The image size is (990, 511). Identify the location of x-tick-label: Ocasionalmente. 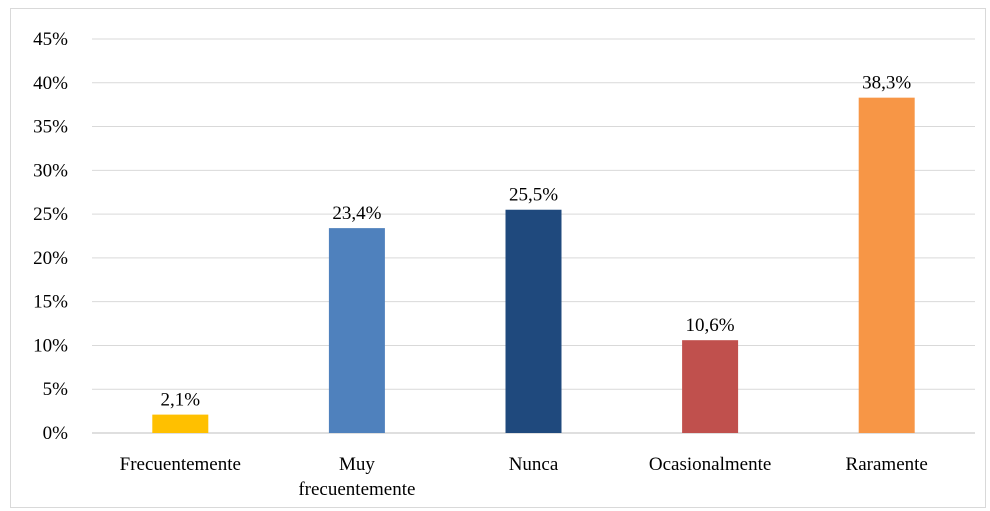
(710, 464).